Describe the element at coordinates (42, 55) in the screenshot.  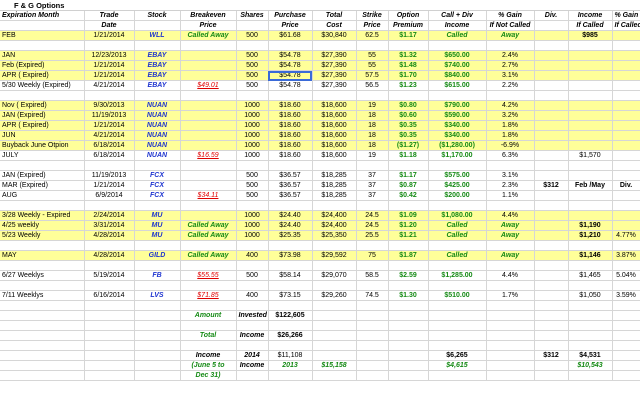
I see `table-cell: JAN` at that location.